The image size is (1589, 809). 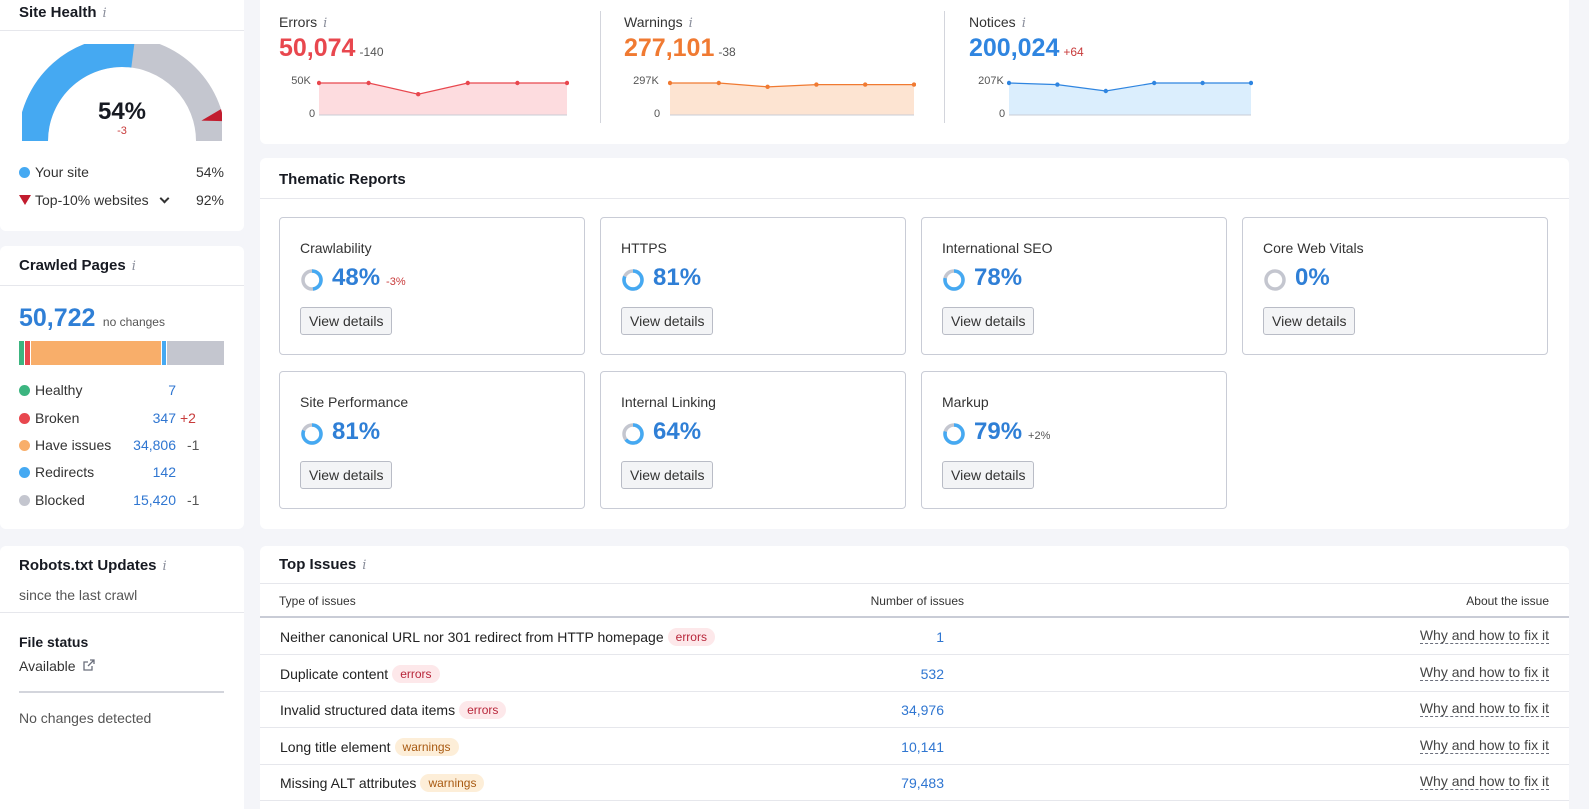 I want to click on redirects-dot-icon, so click(x=24, y=472).